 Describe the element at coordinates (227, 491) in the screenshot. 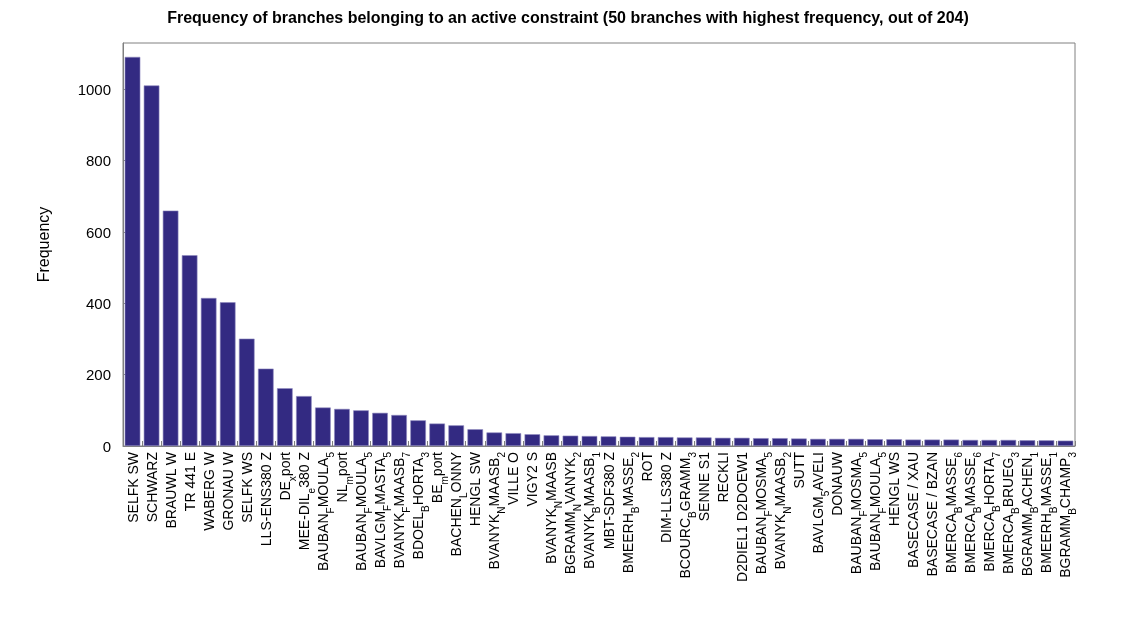

I see `x-tick-label: GRONAU W` at that location.